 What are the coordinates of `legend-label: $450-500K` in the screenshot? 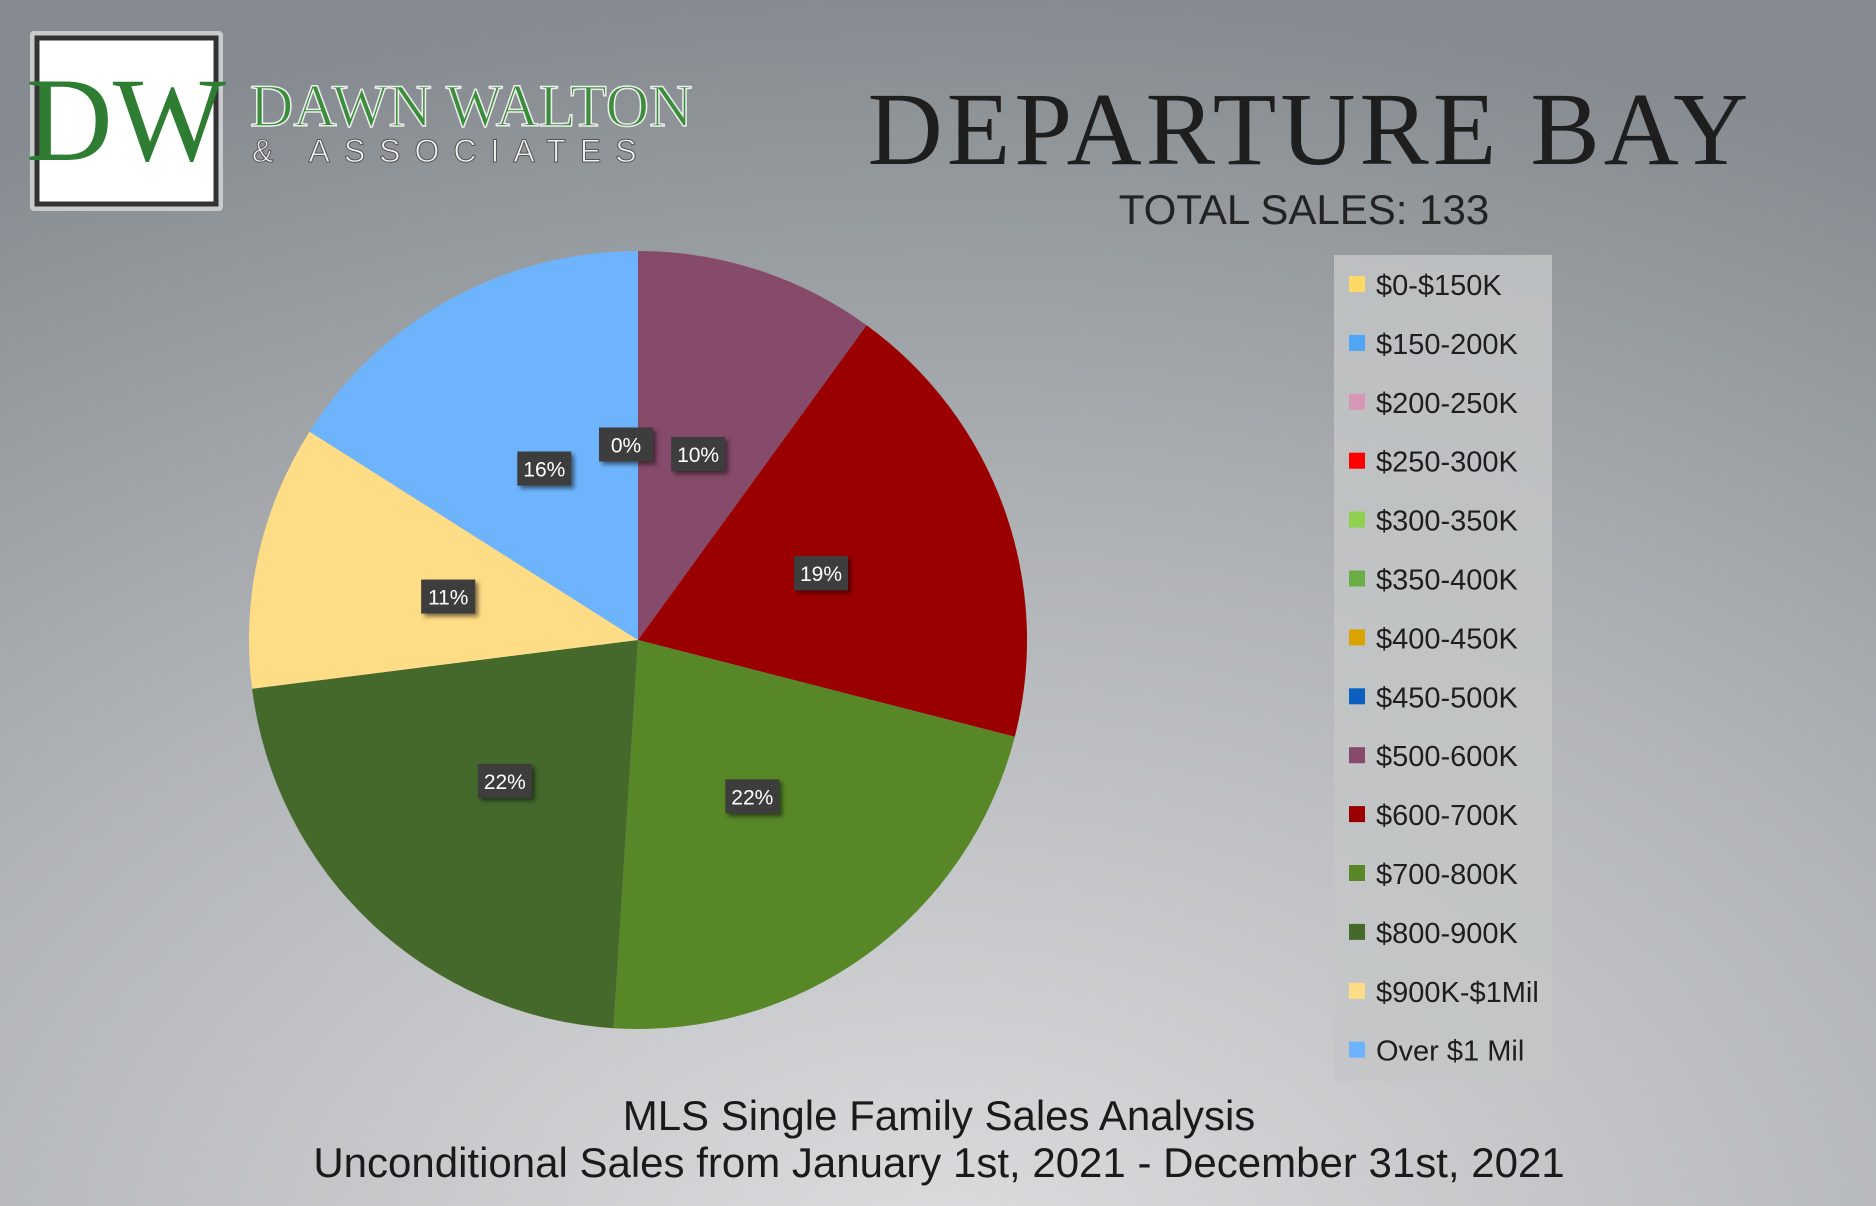 It's located at (1447, 698).